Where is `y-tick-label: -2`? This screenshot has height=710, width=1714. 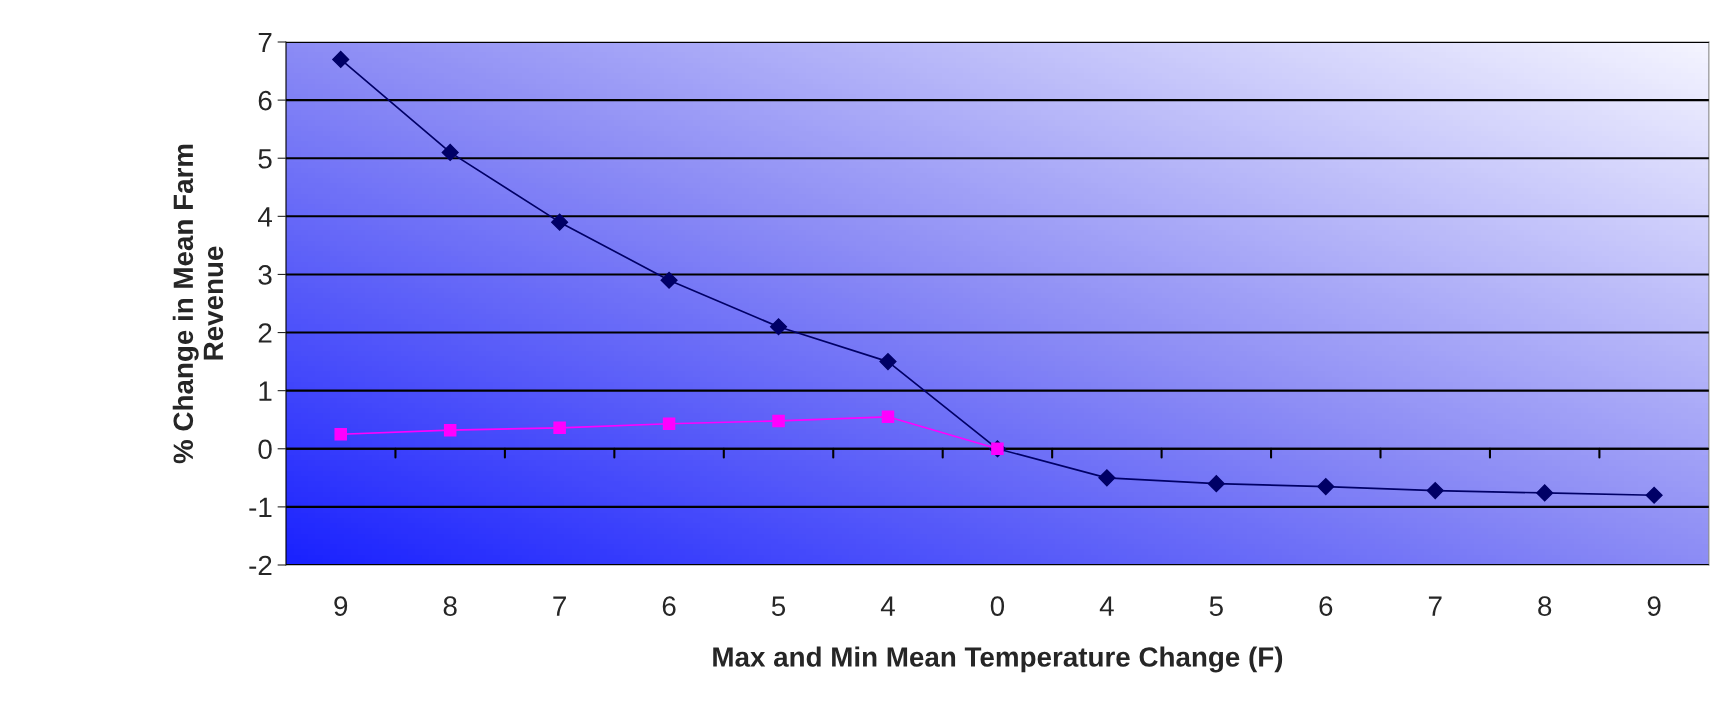 y-tick-label: -2 is located at coordinates (260, 565).